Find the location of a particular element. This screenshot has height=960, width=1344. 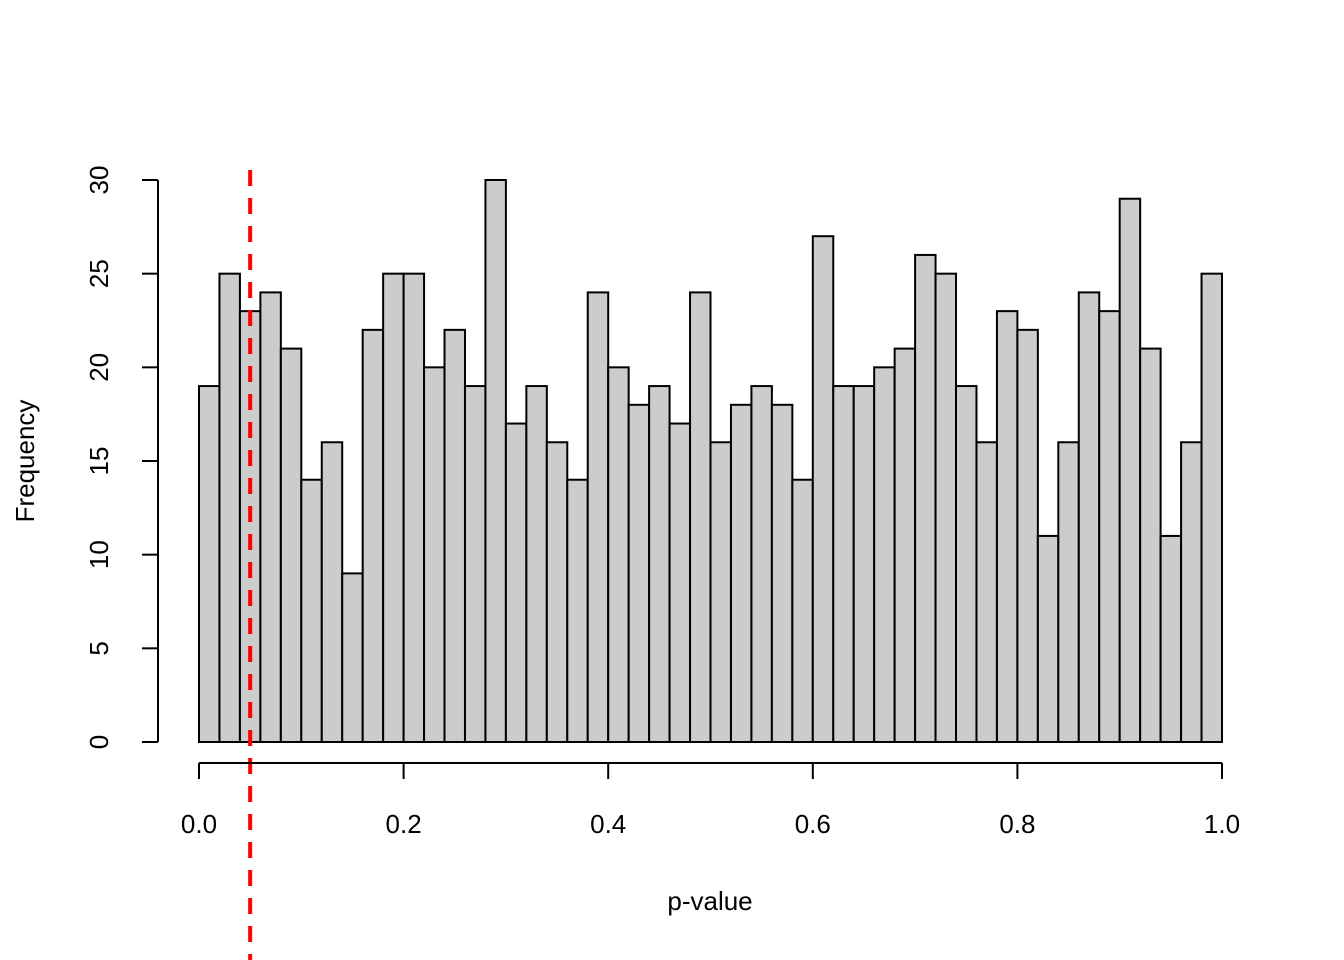

y-tick-label: 20 is located at coordinates (99, 367).